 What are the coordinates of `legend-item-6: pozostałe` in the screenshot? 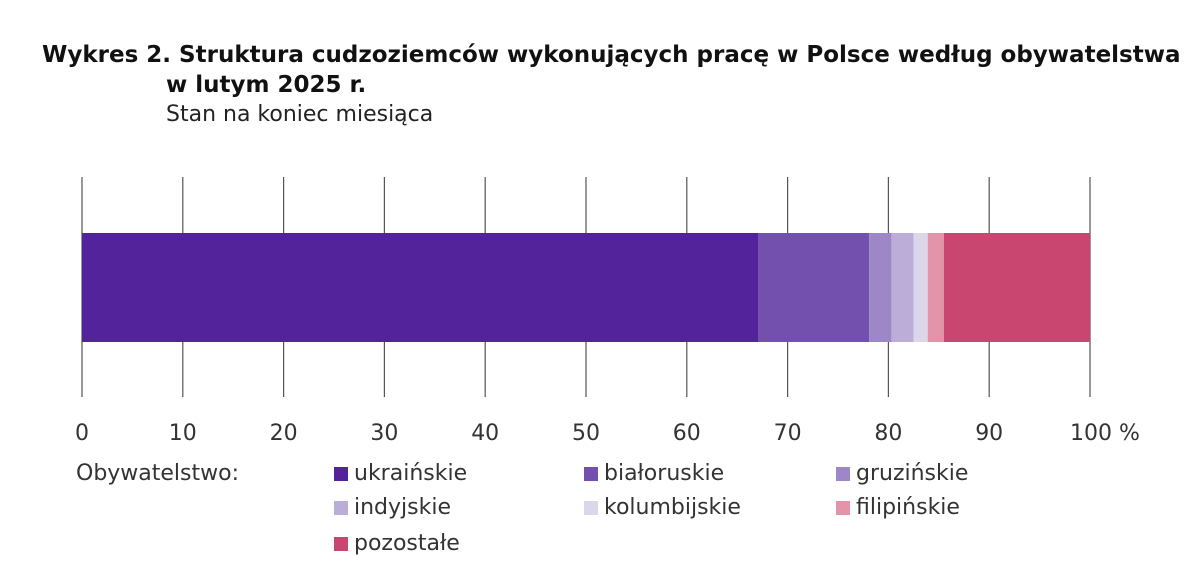 It's located at (397, 543).